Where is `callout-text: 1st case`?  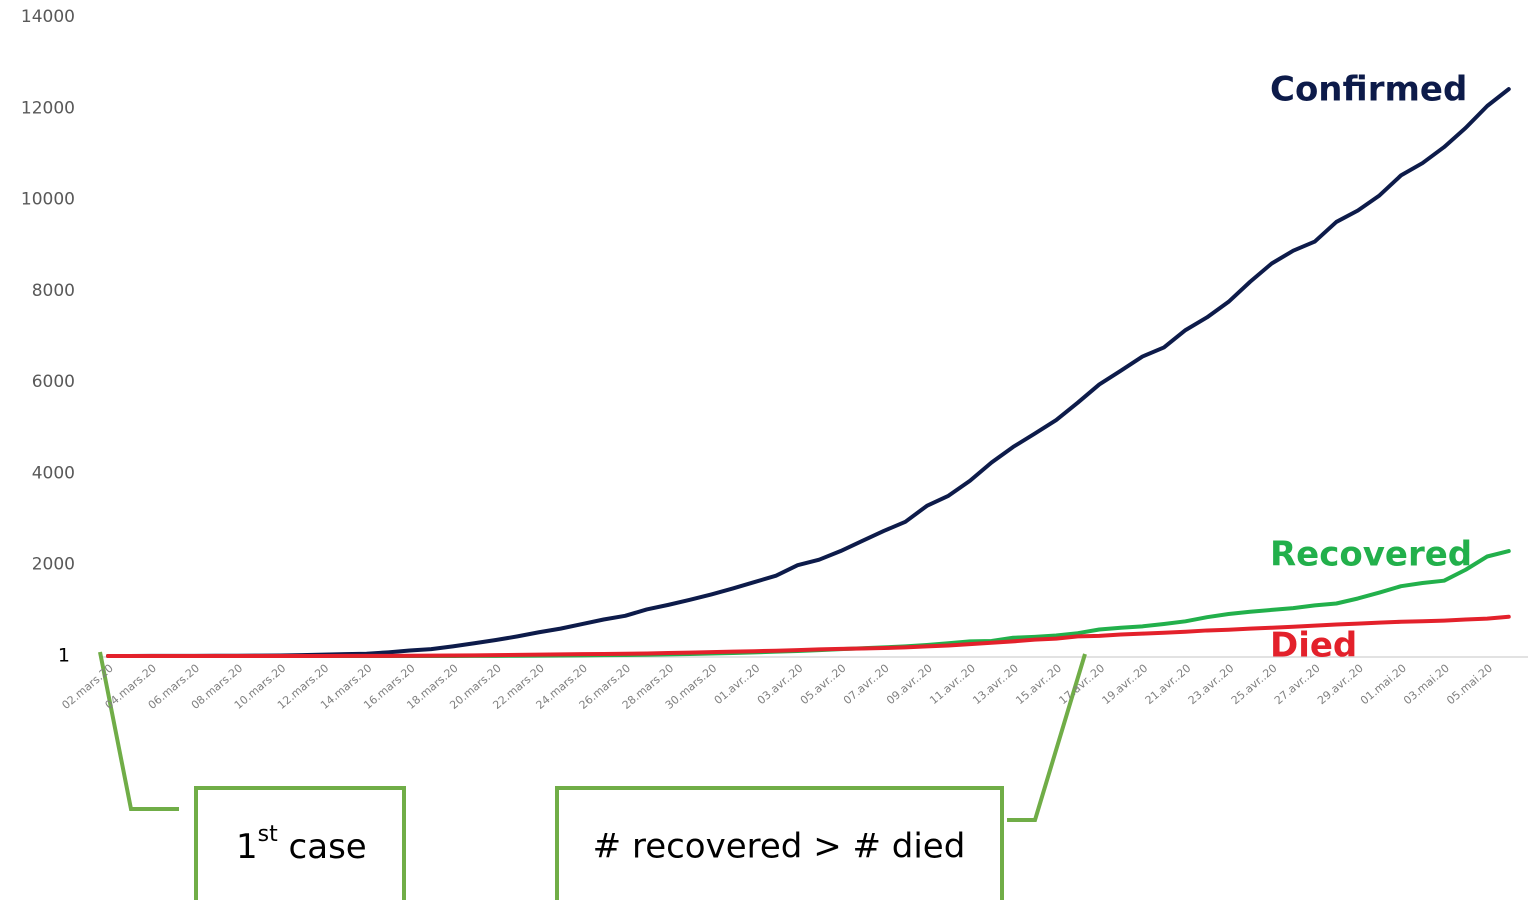
callout-text: 1st case is located at coordinates (301, 844).